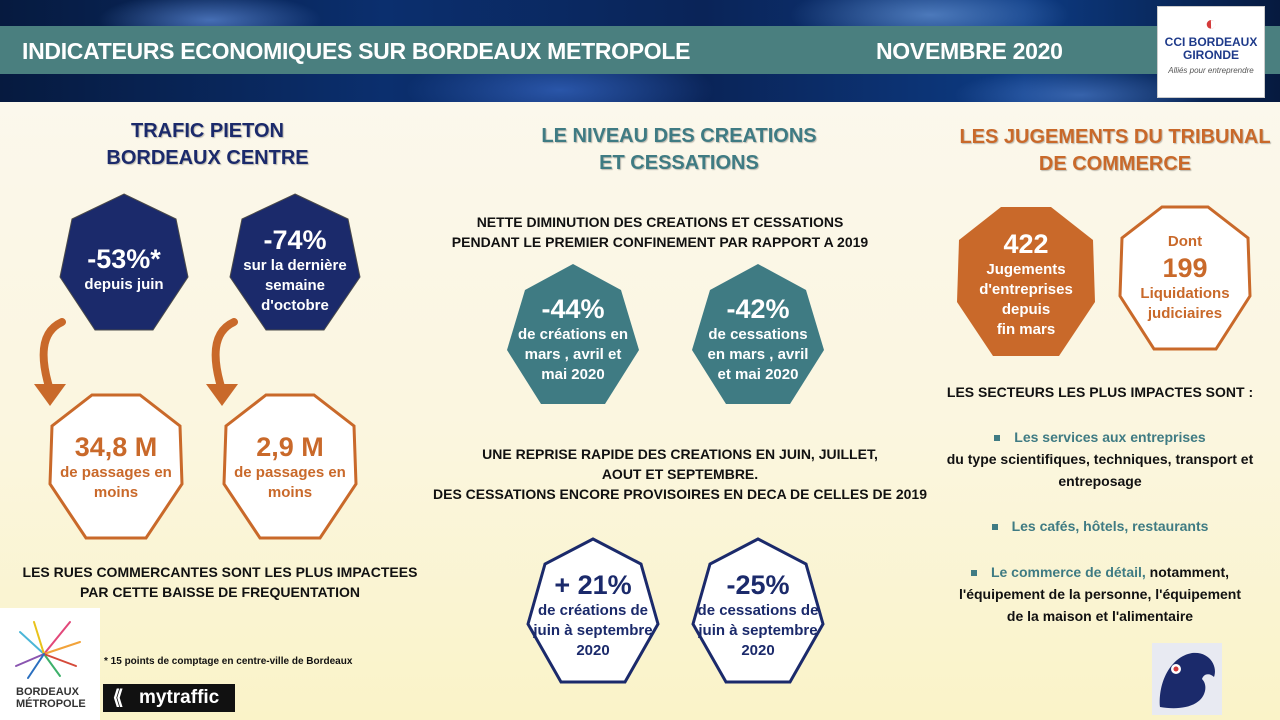  What do you see at coordinates (758, 374) in the screenshot?
I see `stat-label: et mai 2020` at bounding box center [758, 374].